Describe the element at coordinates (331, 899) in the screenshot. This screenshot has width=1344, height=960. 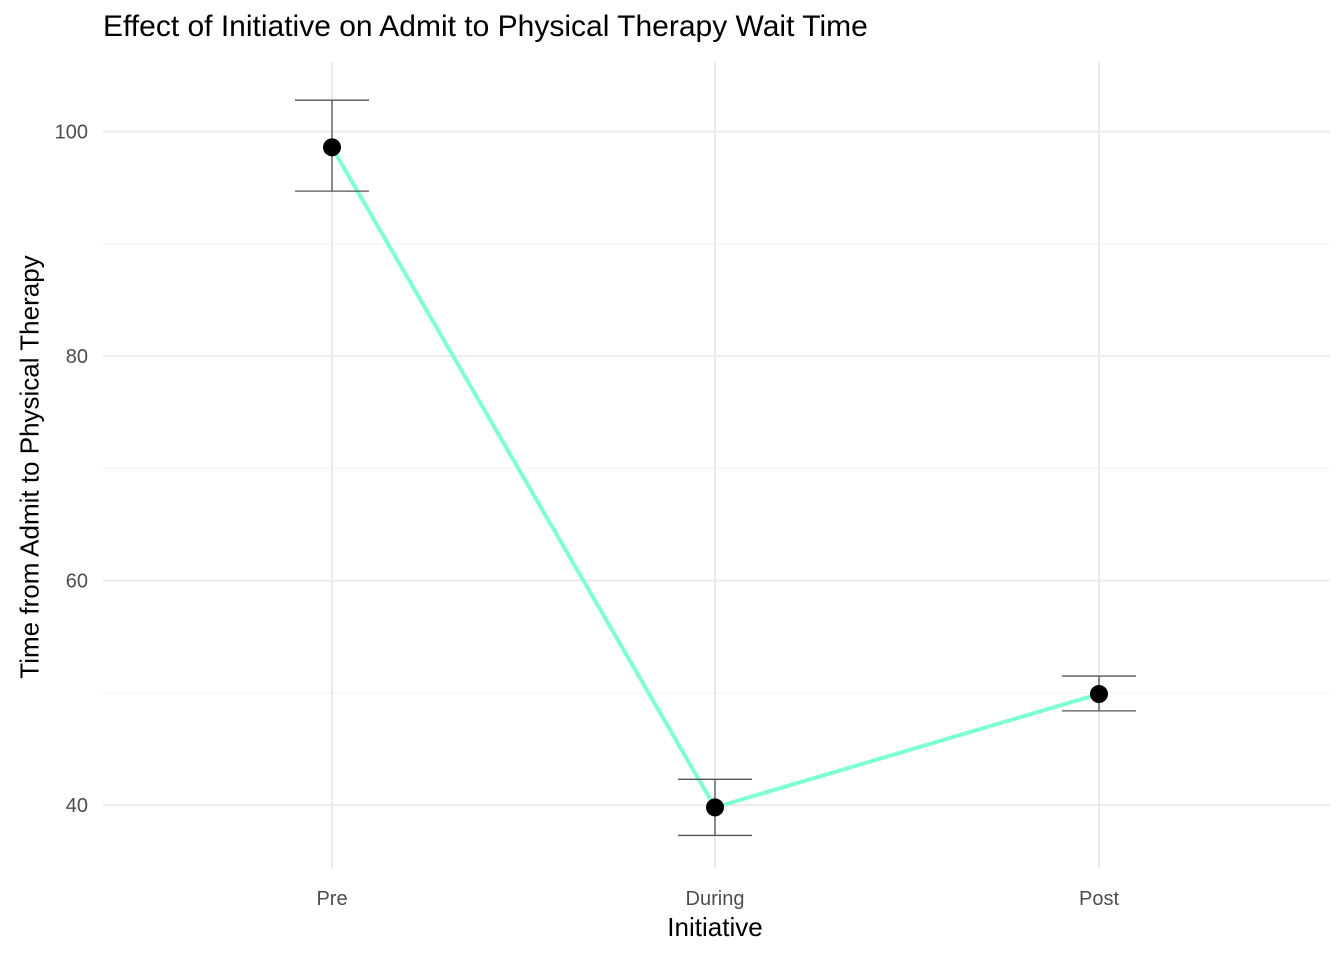
I see `x-tick-label: Pre` at that location.